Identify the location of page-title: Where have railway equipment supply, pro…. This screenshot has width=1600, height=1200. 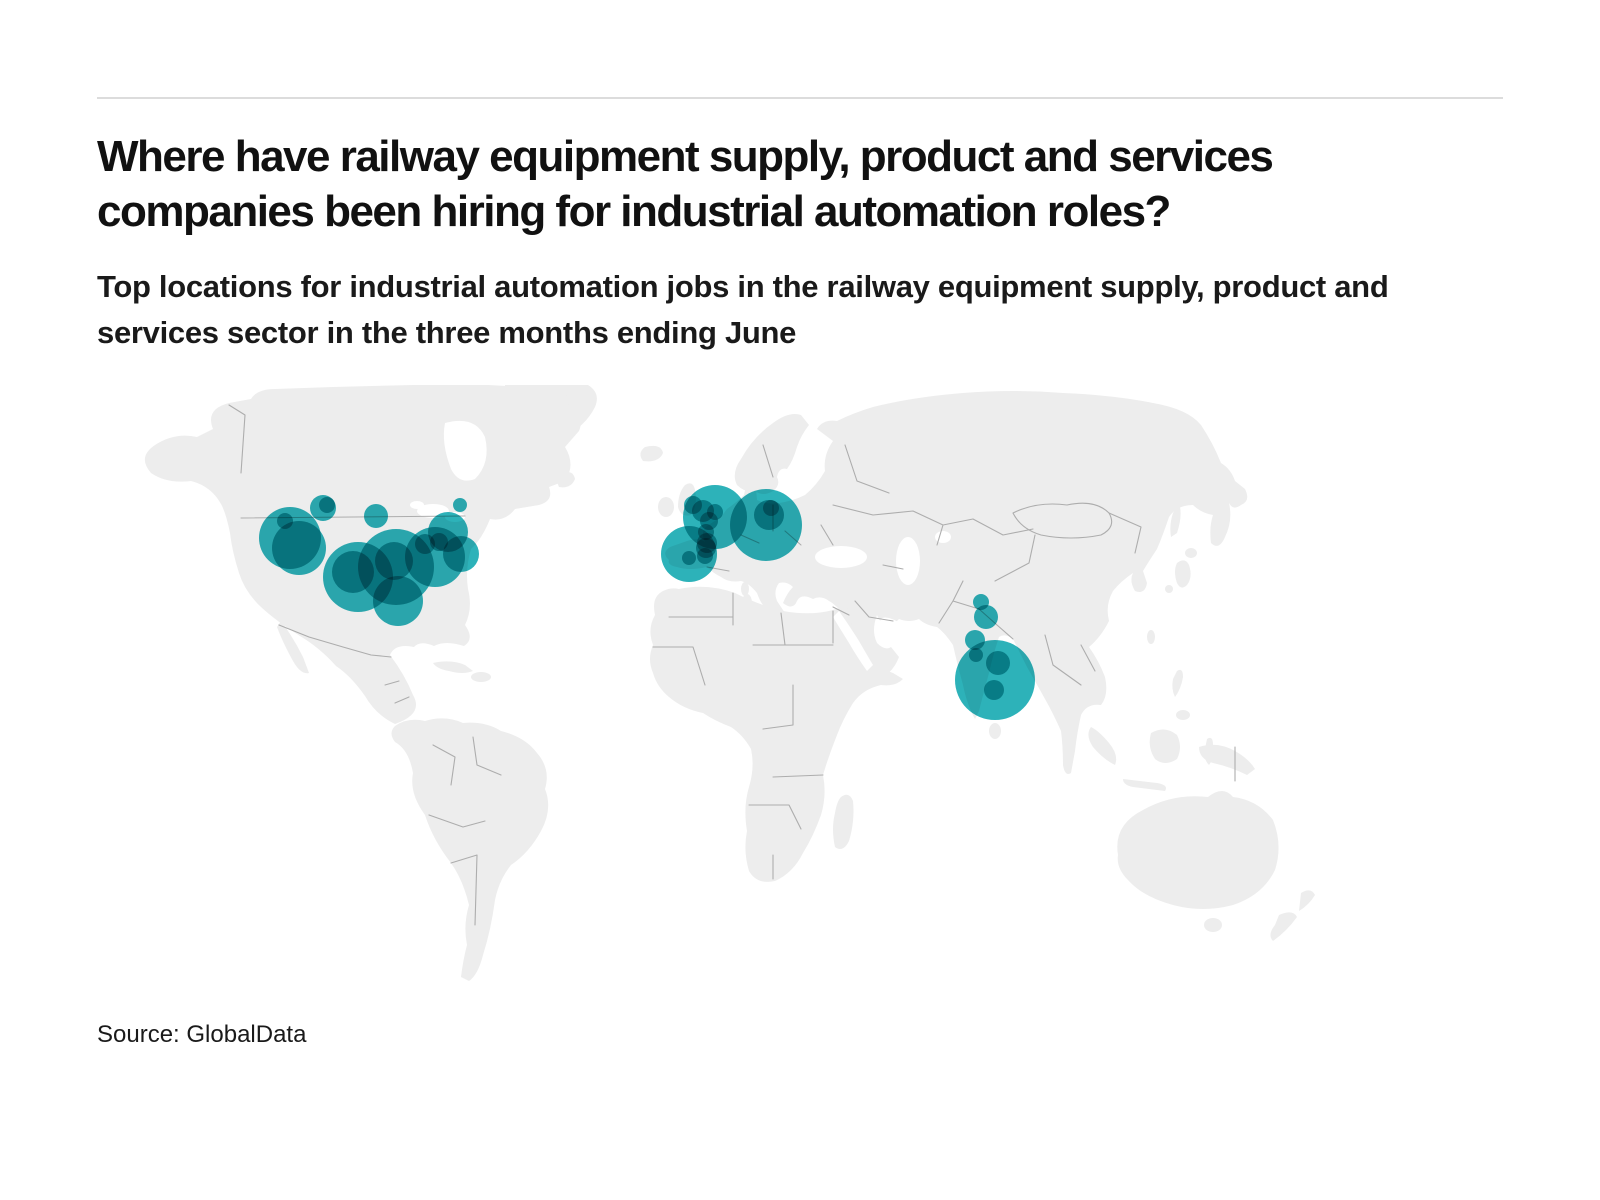
(685, 184).